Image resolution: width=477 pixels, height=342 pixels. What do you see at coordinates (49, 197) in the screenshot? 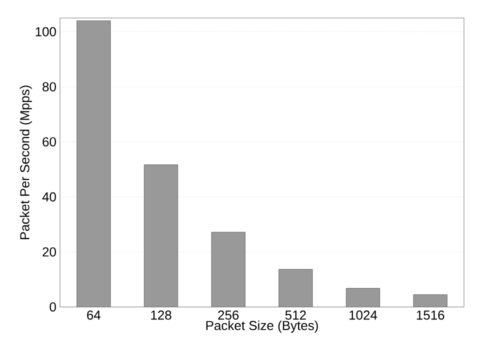
I see `y-tick-label: 40` at bounding box center [49, 197].